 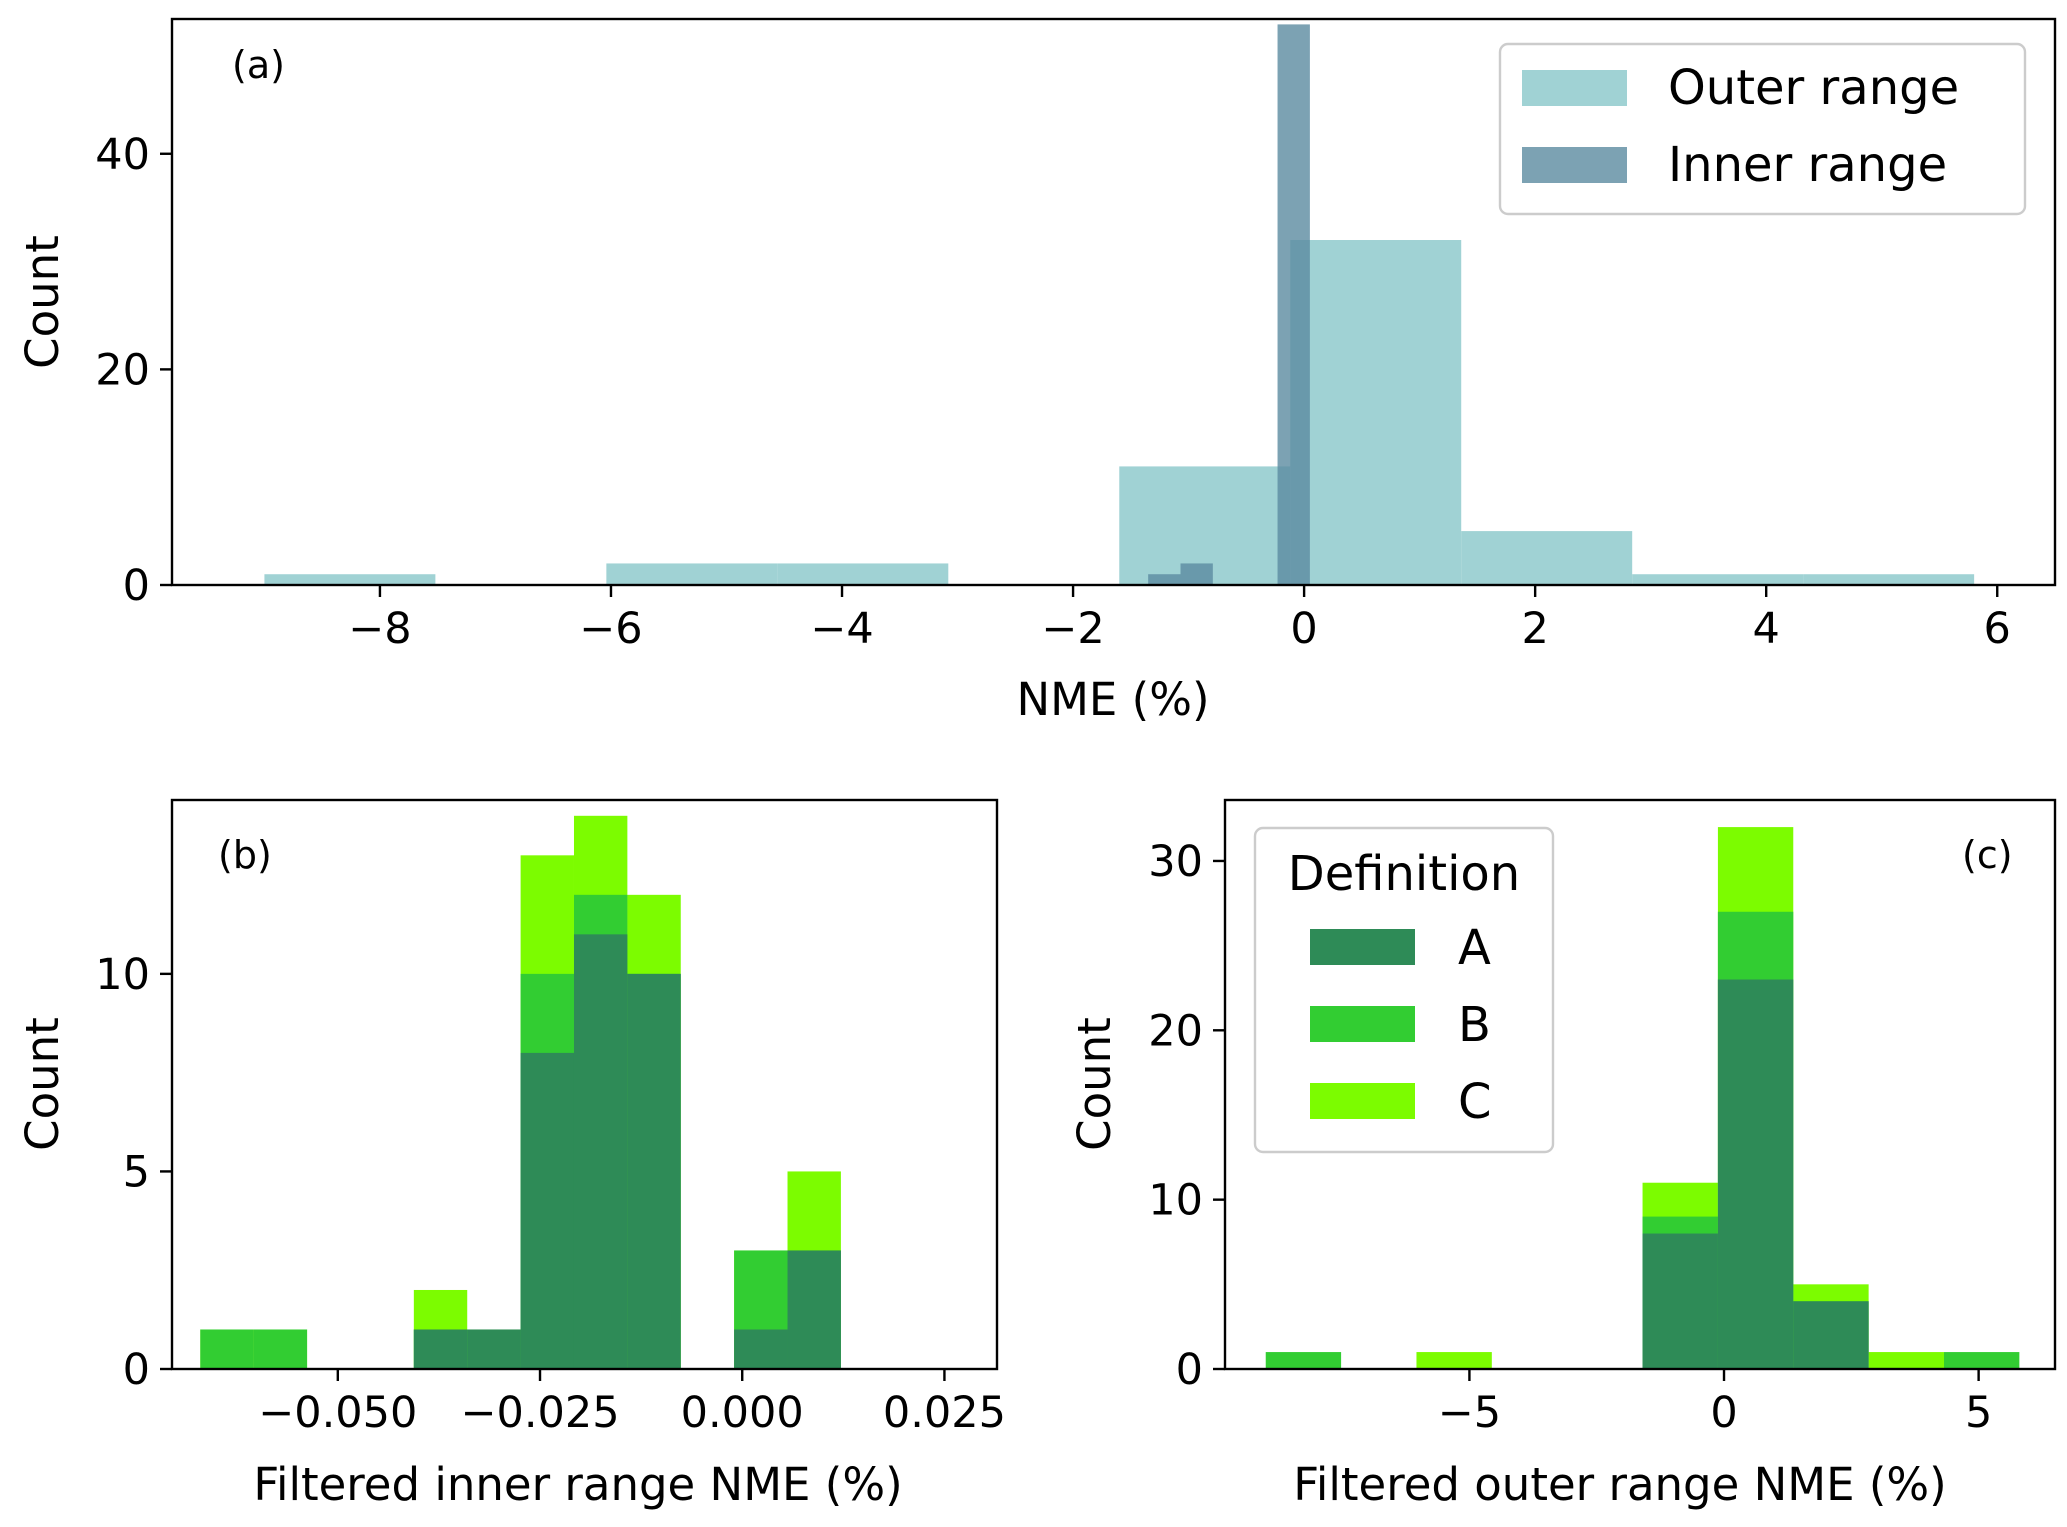 What do you see at coordinates (1175, 862) in the screenshot?
I see `y-tick-label: 30` at bounding box center [1175, 862].